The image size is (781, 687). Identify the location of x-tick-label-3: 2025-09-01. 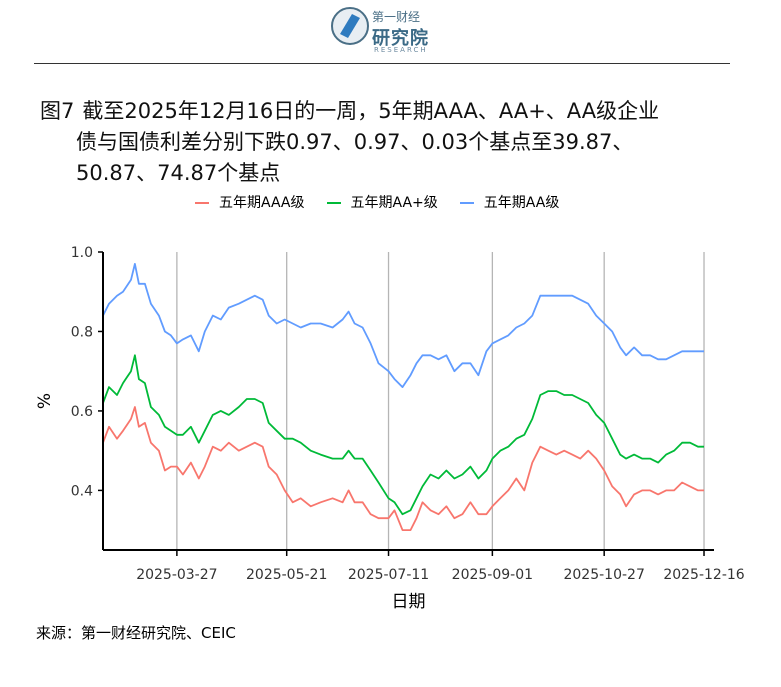
(492, 575).